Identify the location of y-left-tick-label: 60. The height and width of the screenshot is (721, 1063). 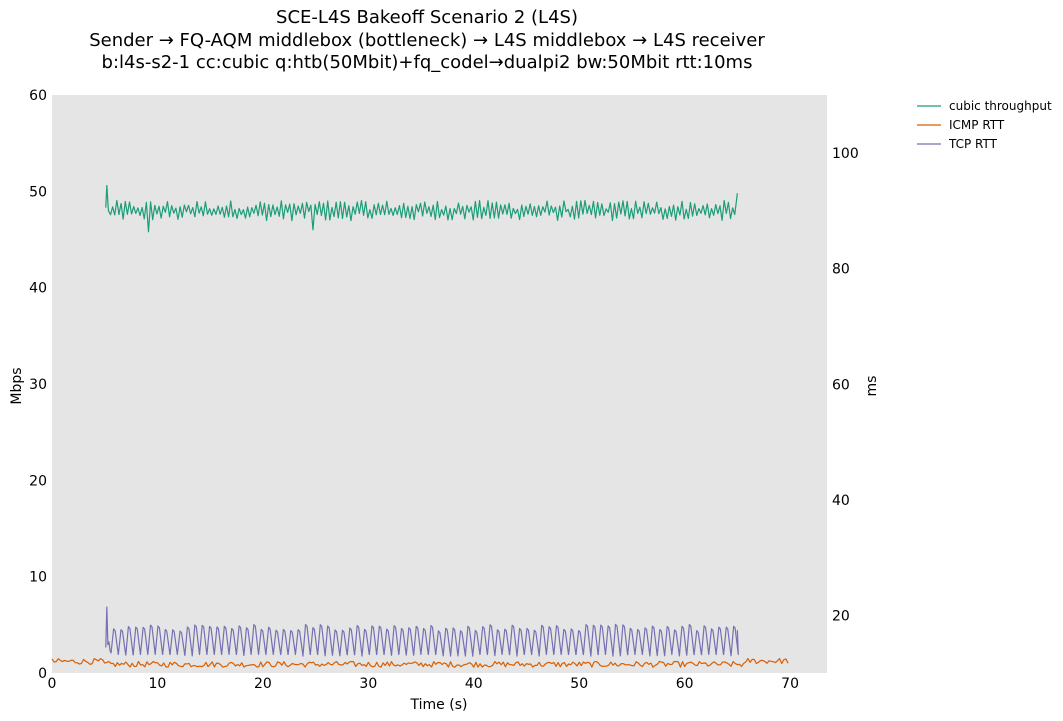
(38, 96).